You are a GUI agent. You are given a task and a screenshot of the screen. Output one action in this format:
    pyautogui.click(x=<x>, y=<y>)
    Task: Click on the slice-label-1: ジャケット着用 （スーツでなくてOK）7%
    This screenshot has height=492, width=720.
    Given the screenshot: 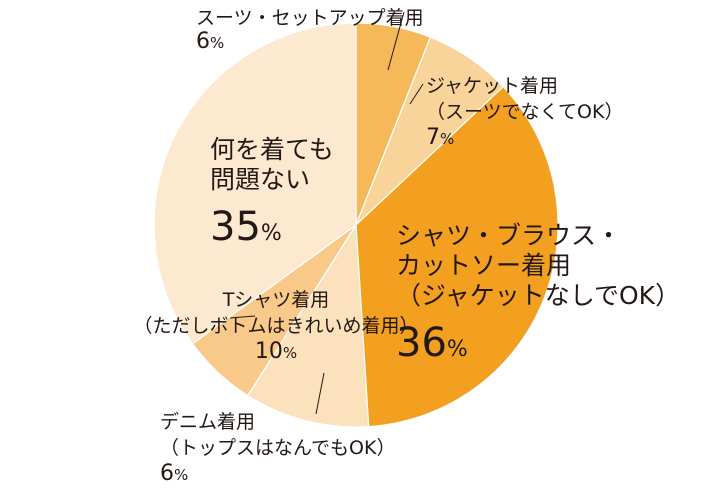 What is the action you would take?
    pyautogui.click(x=516, y=112)
    